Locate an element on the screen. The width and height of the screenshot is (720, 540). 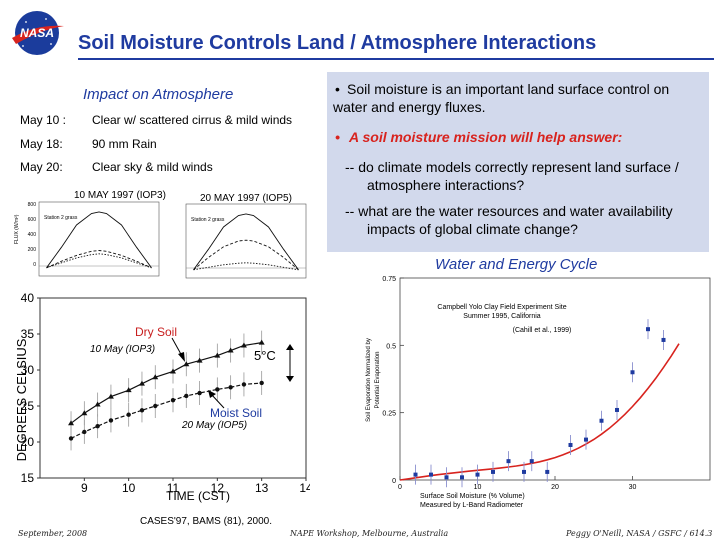
evap-title-2: Summer 1995, California is located at coordinates (502, 316).